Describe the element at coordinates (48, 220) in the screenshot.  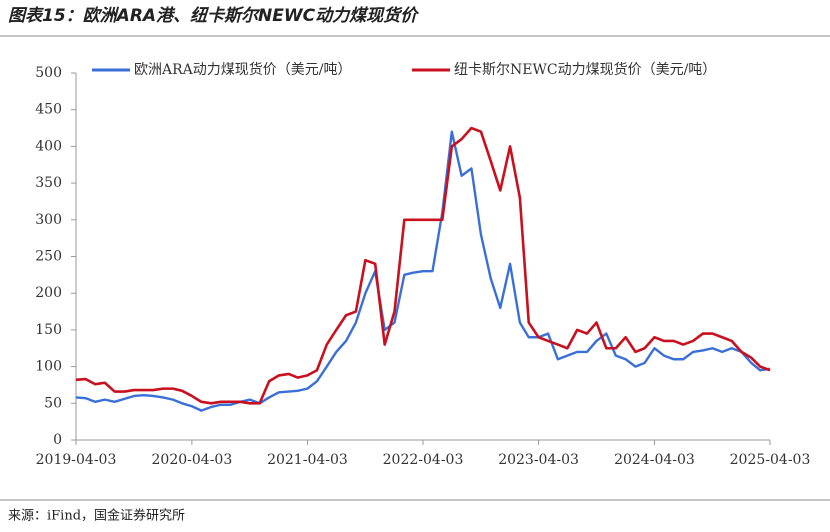
I see `y-tick-label: 300` at that location.